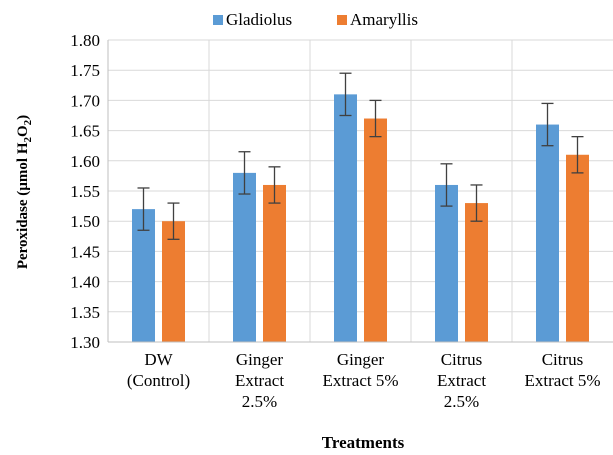 The width and height of the screenshot is (613, 455). Describe the element at coordinates (85, 312) in the screenshot. I see `y-tick-label: 1.35` at that location.